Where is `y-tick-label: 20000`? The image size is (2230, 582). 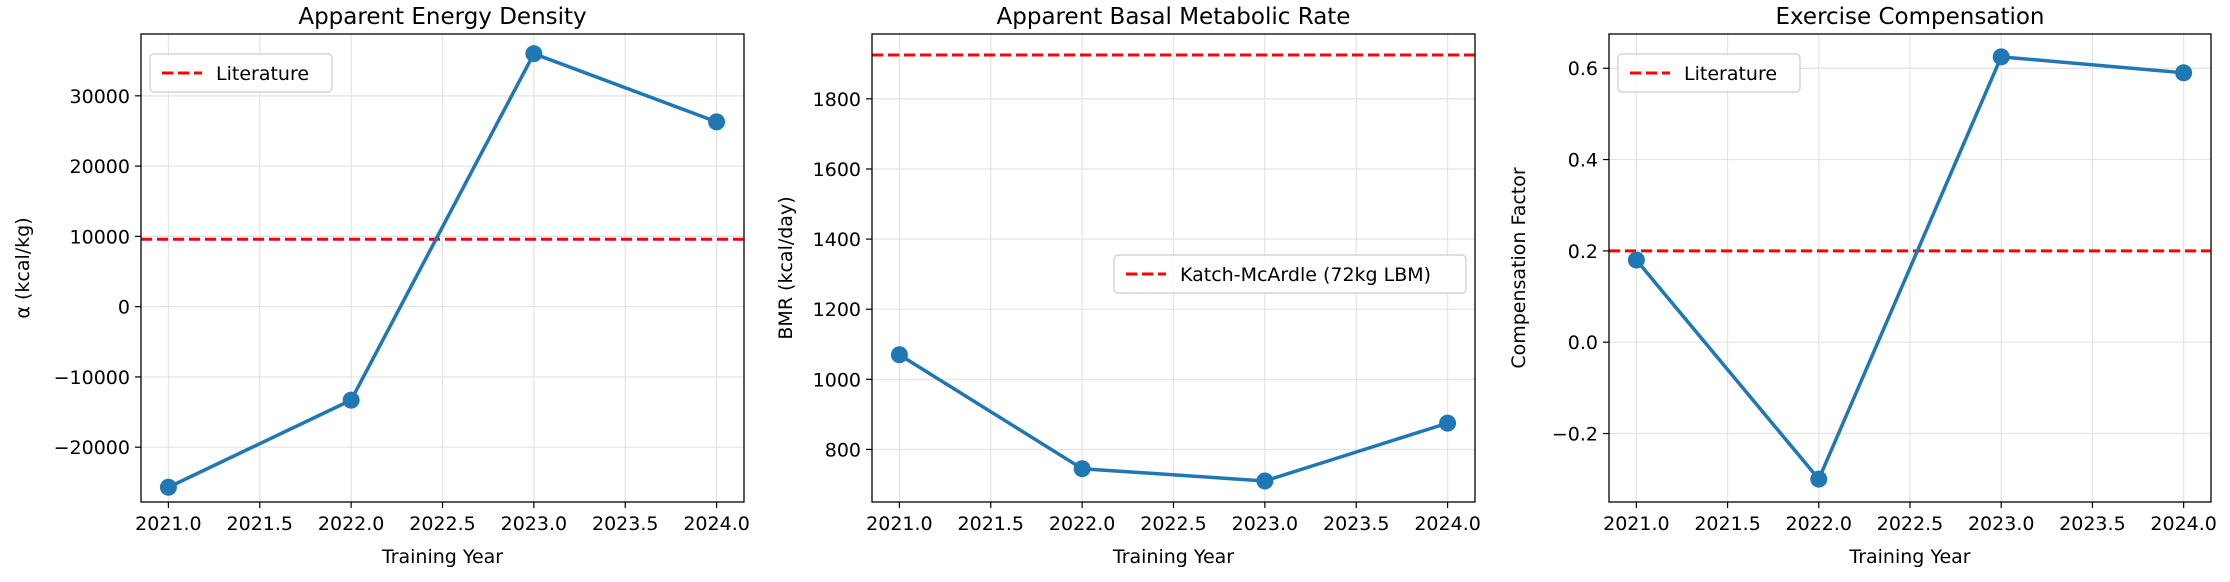 y-tick-label: 20000 is located at coordinates (100, 167).